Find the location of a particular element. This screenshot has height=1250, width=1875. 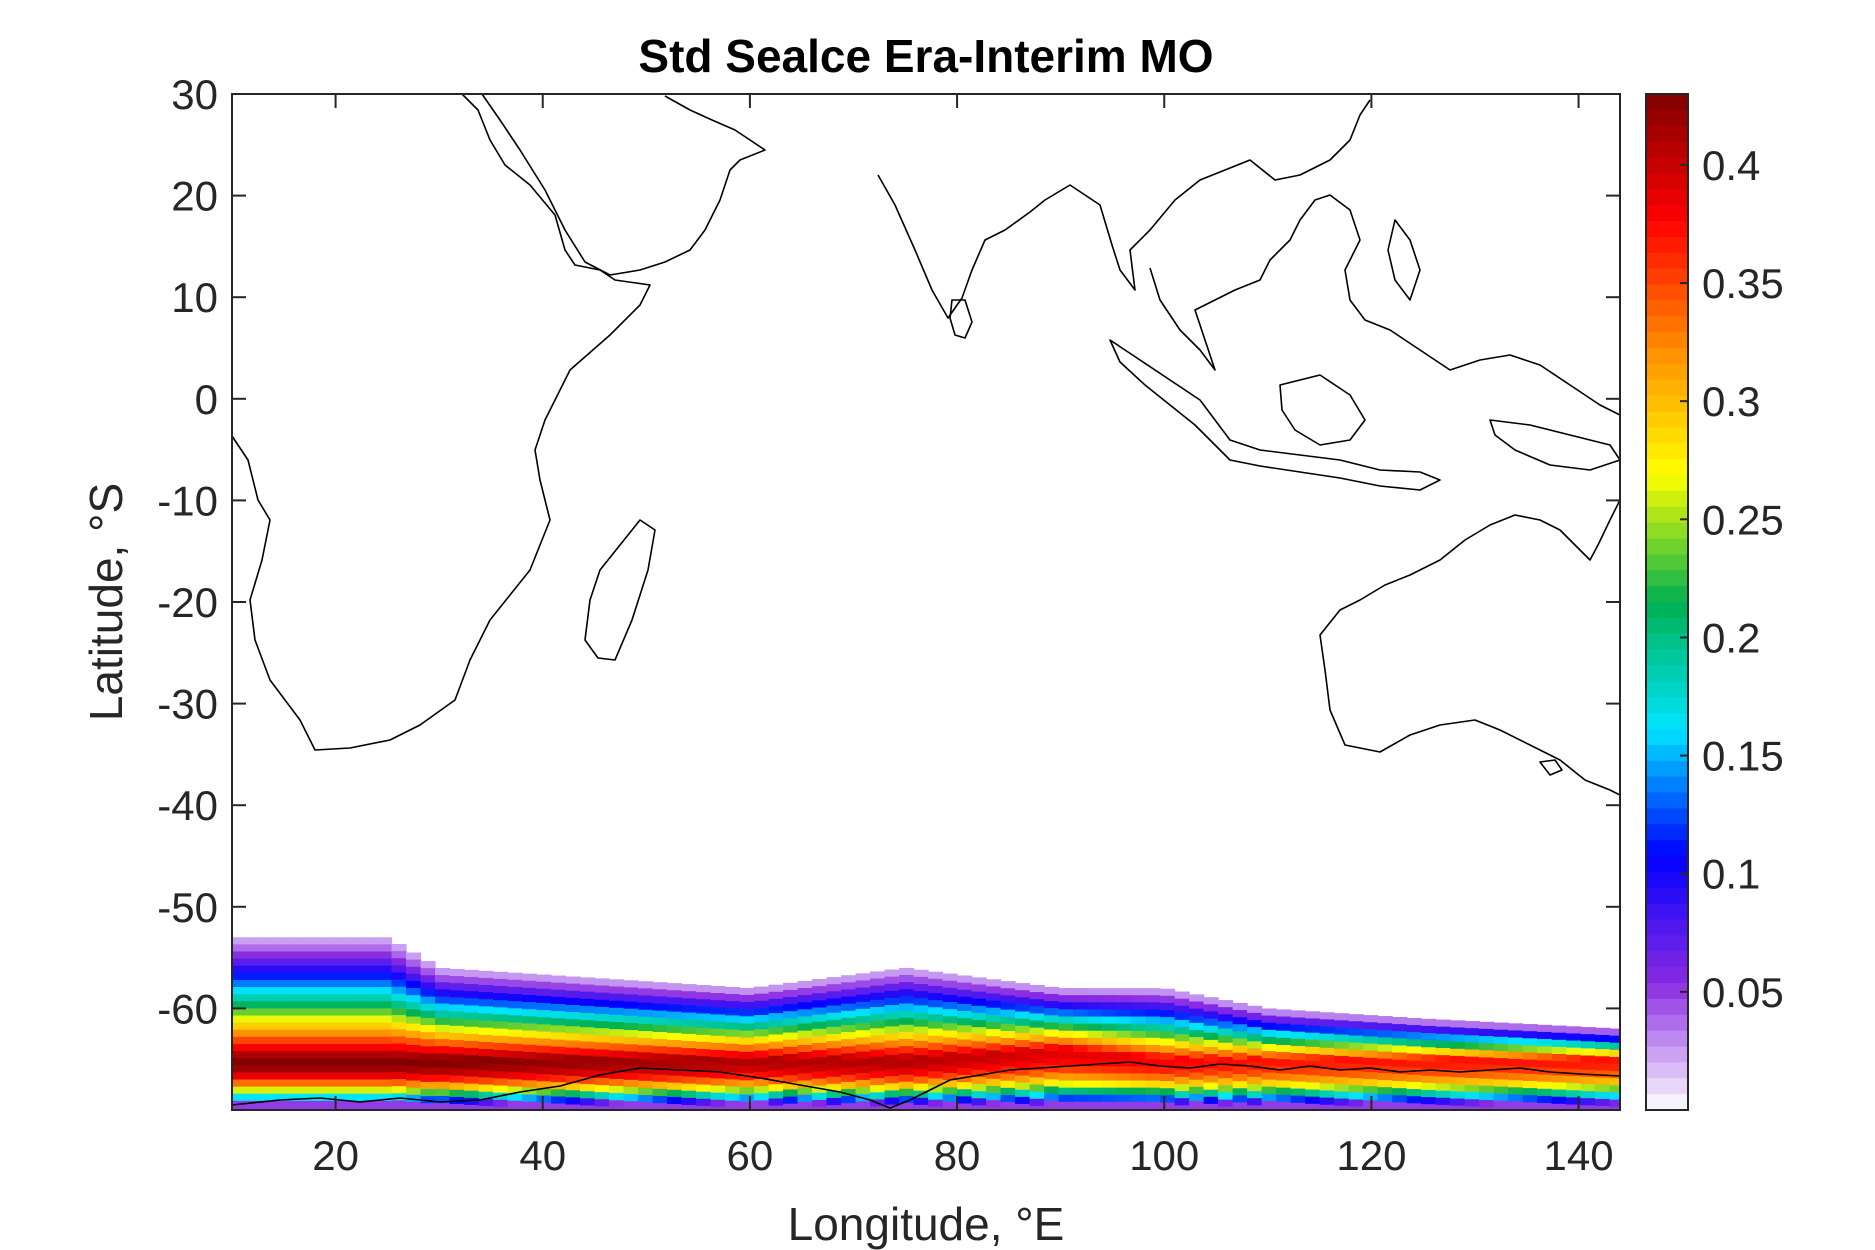

southeast-asia-coastline is located at coordinates (1384, 305).